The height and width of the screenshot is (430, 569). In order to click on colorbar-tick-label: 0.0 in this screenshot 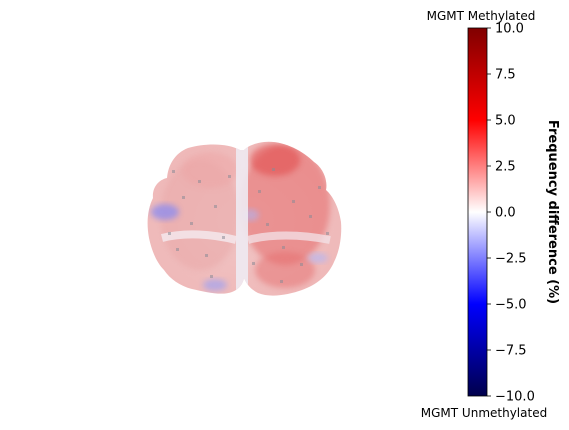, I will do `click(505, 213)`.